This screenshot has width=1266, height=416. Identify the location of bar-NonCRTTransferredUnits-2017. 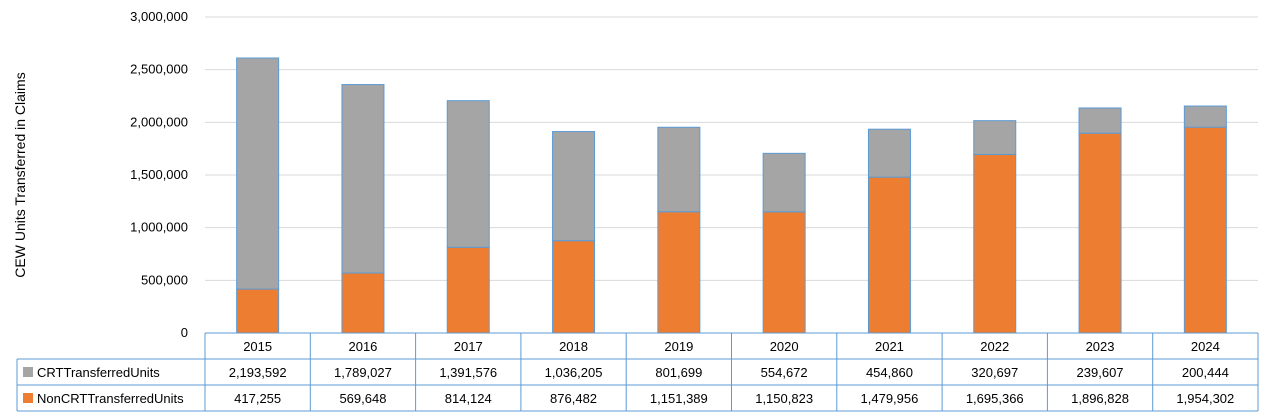
(468, 290).